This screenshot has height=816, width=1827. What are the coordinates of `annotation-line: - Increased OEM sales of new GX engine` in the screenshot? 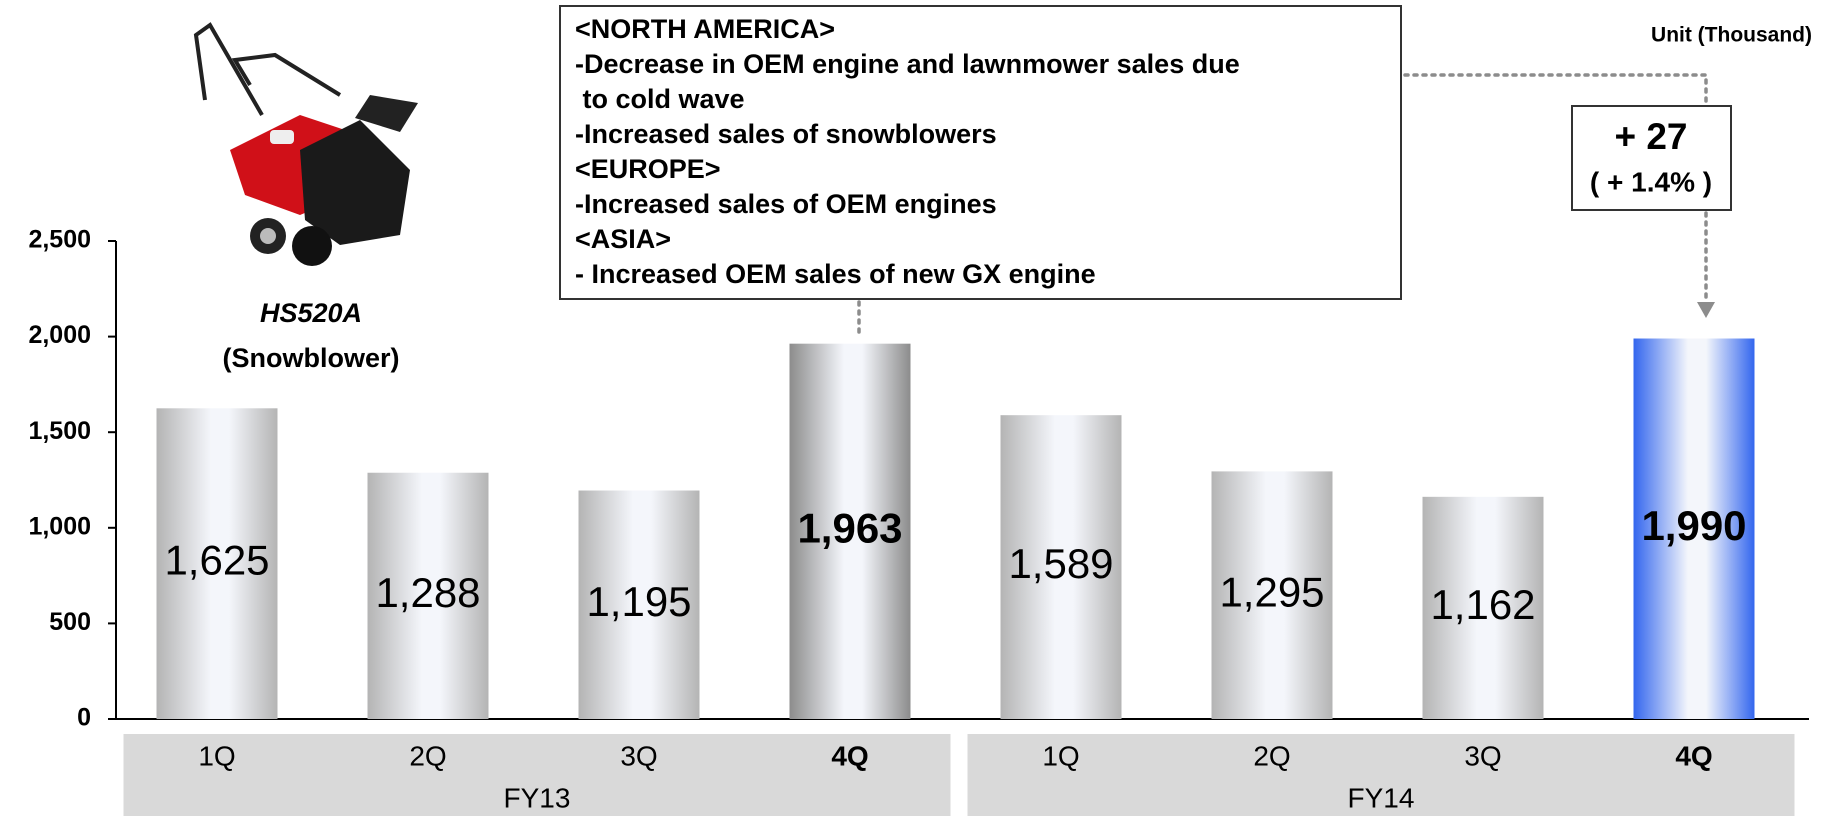 It's located at (835, 274).